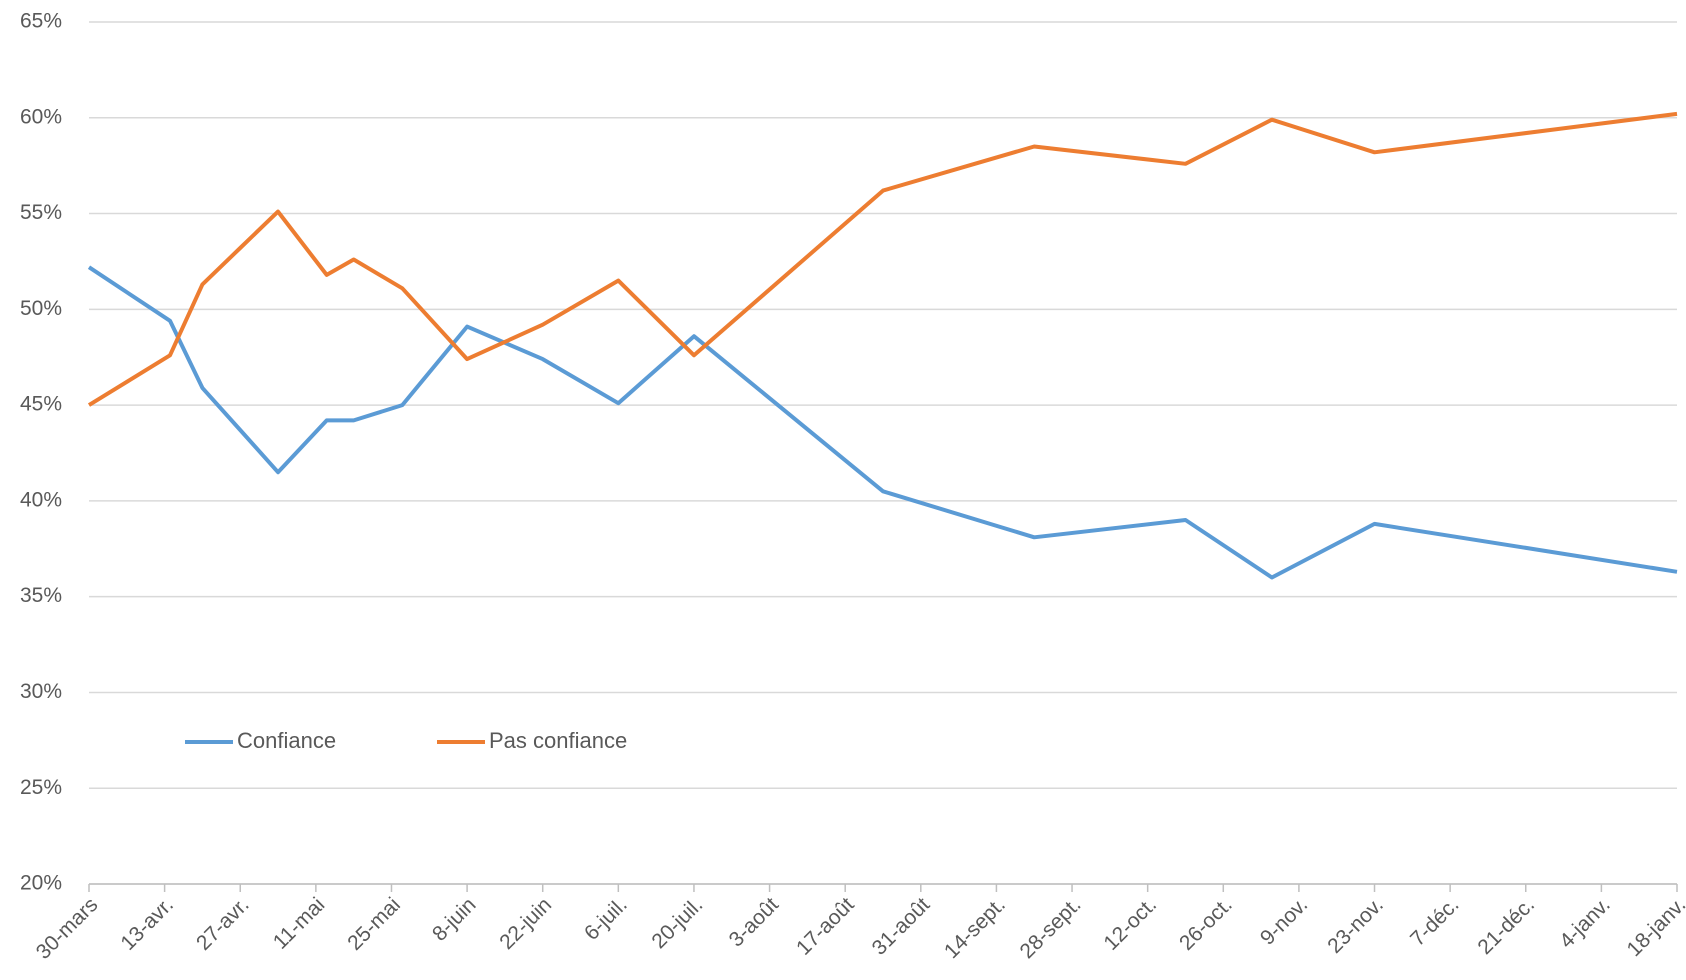  I want to click on x-tick-label: 14-sept., so click(975, 928).